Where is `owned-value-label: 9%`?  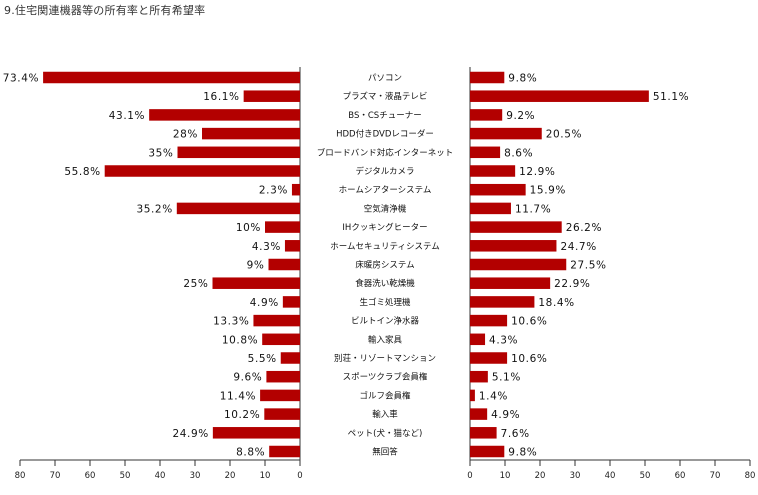
owned-value-label: 9% is located at coordinates (256, 266).